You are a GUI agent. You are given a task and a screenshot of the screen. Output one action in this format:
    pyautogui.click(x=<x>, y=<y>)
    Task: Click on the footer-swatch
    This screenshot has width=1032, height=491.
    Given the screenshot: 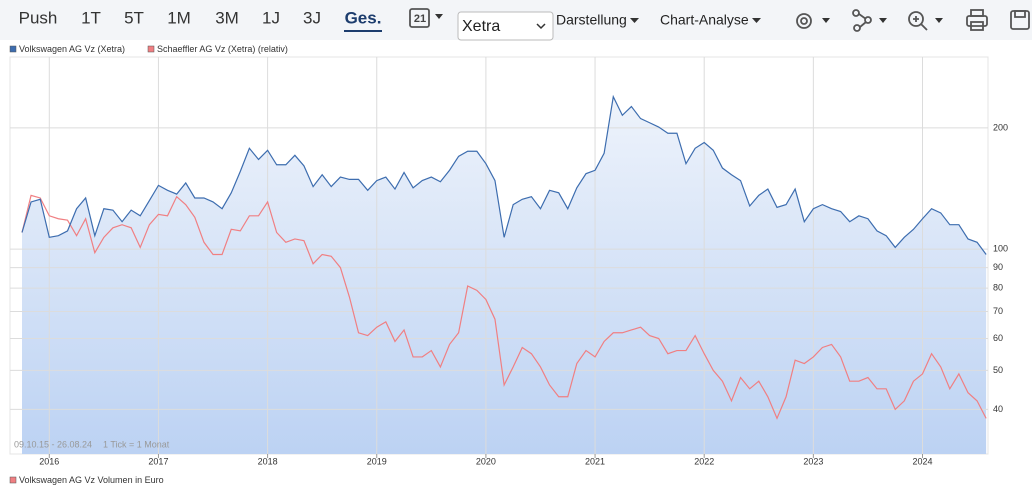 What is the action you would take?
    pyautogui.click(x=13, y=480)
    